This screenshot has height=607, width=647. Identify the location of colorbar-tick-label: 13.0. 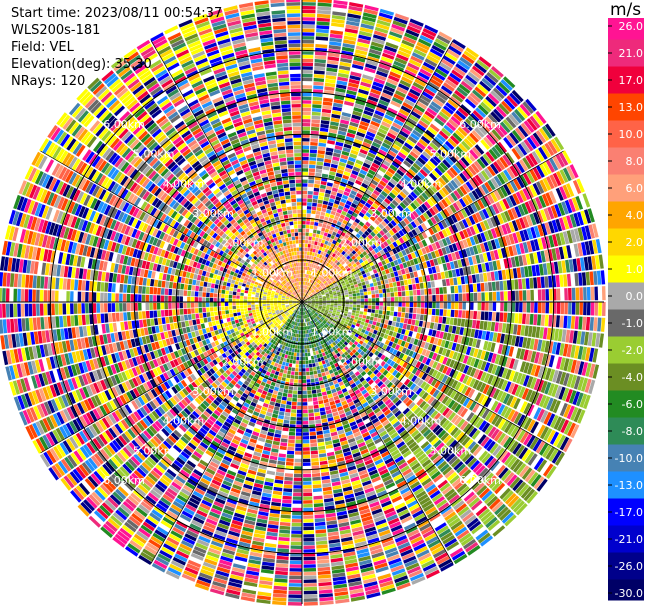
(631, 107).